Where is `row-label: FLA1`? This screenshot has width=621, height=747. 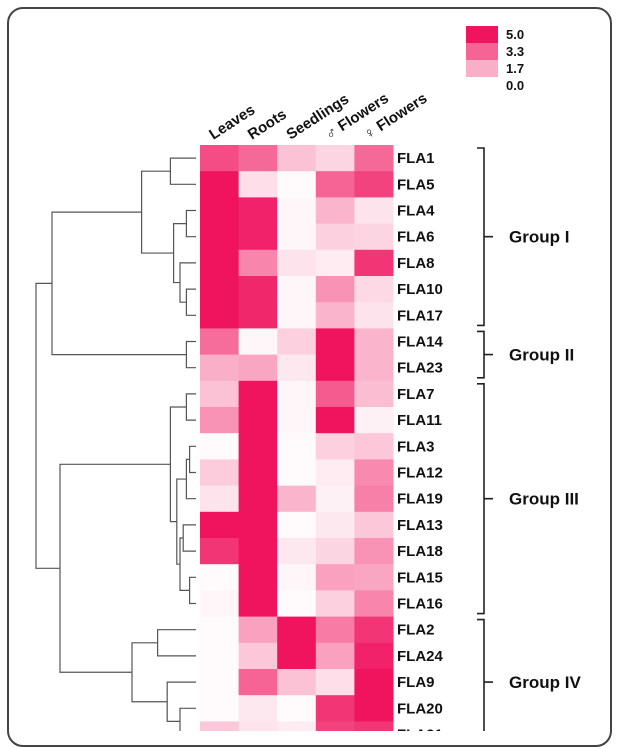
row-label: FLA1 is located at coordinates (416, 158).